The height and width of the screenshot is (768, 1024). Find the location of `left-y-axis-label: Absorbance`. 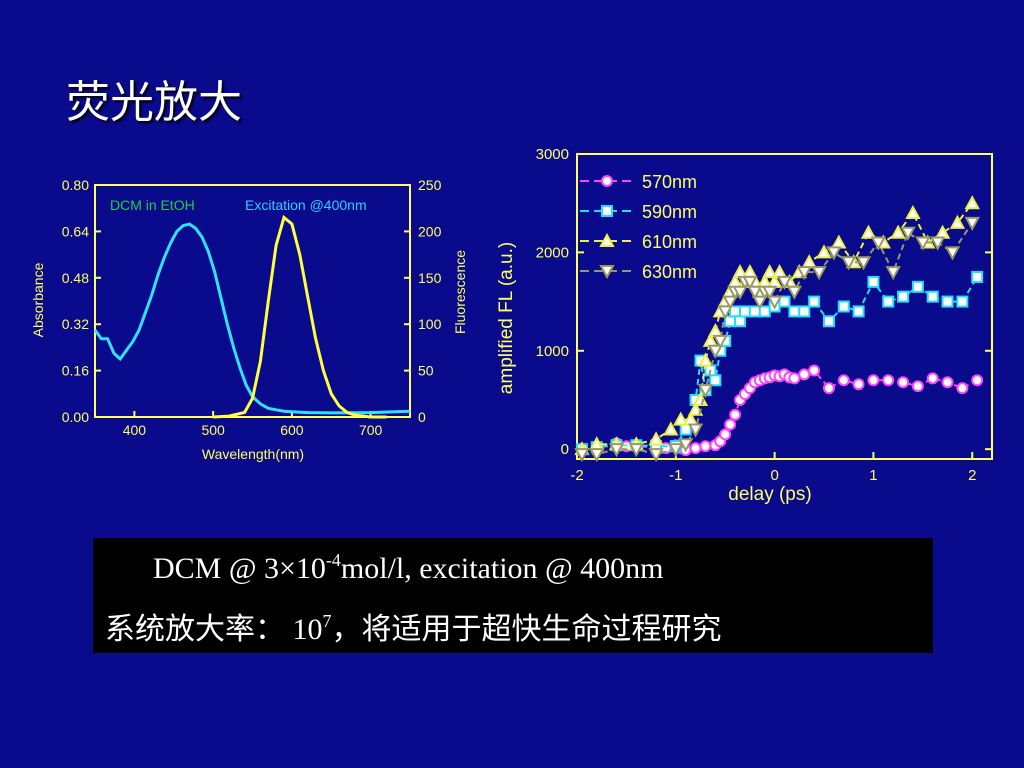

left-y-axis-label: Absorbance is located at coordinates (38, 299).